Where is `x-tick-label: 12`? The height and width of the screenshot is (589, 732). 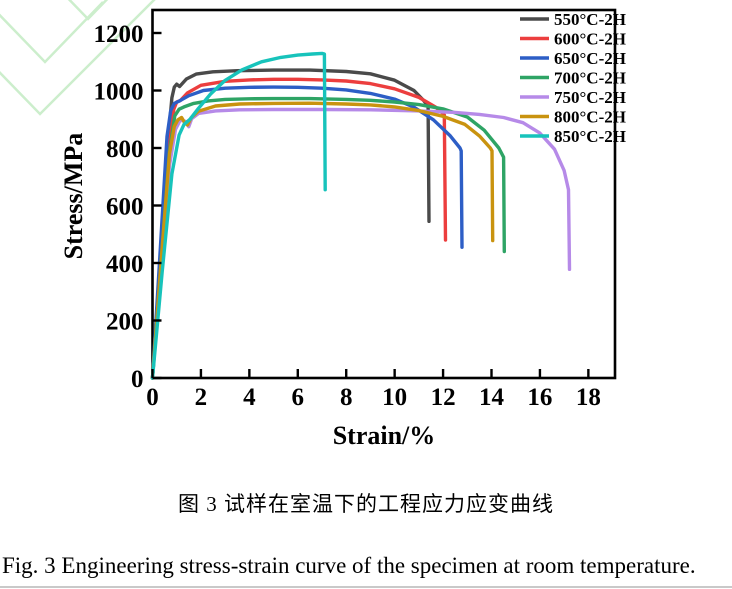 x-tick-label: 12 is located at coordinates (443, 397).